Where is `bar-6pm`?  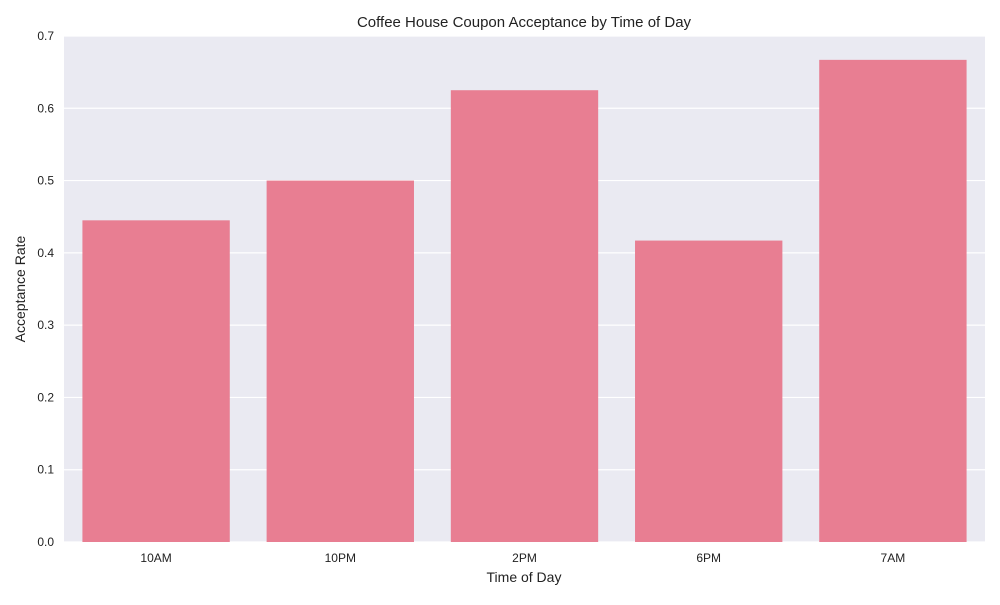 bar-6pm is located at coordinates (709, 391).